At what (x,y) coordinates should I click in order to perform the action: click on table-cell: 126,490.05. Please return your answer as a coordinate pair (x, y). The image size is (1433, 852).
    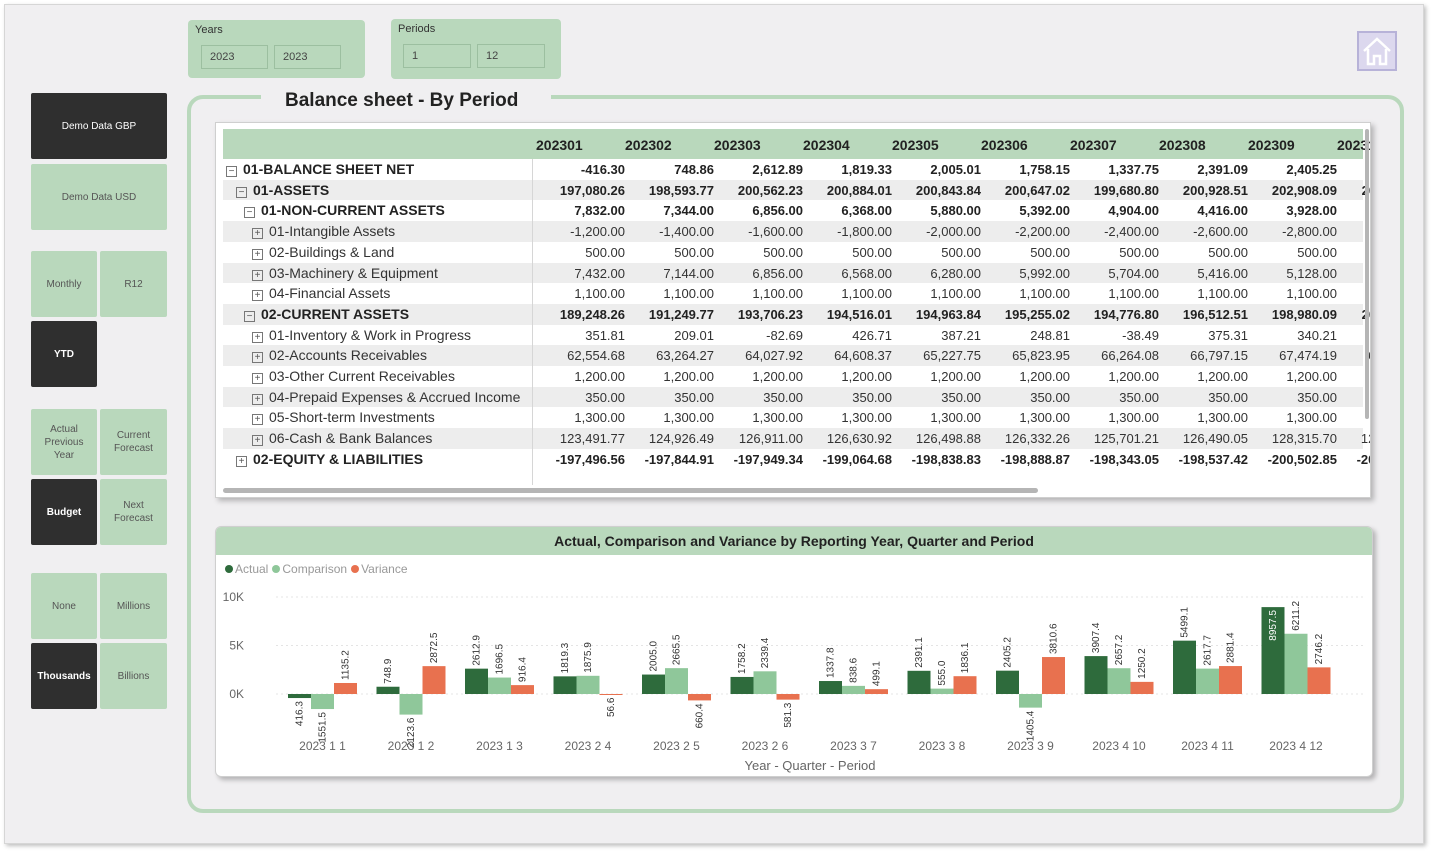
    Looking at the image, I should click on (1215, 439).